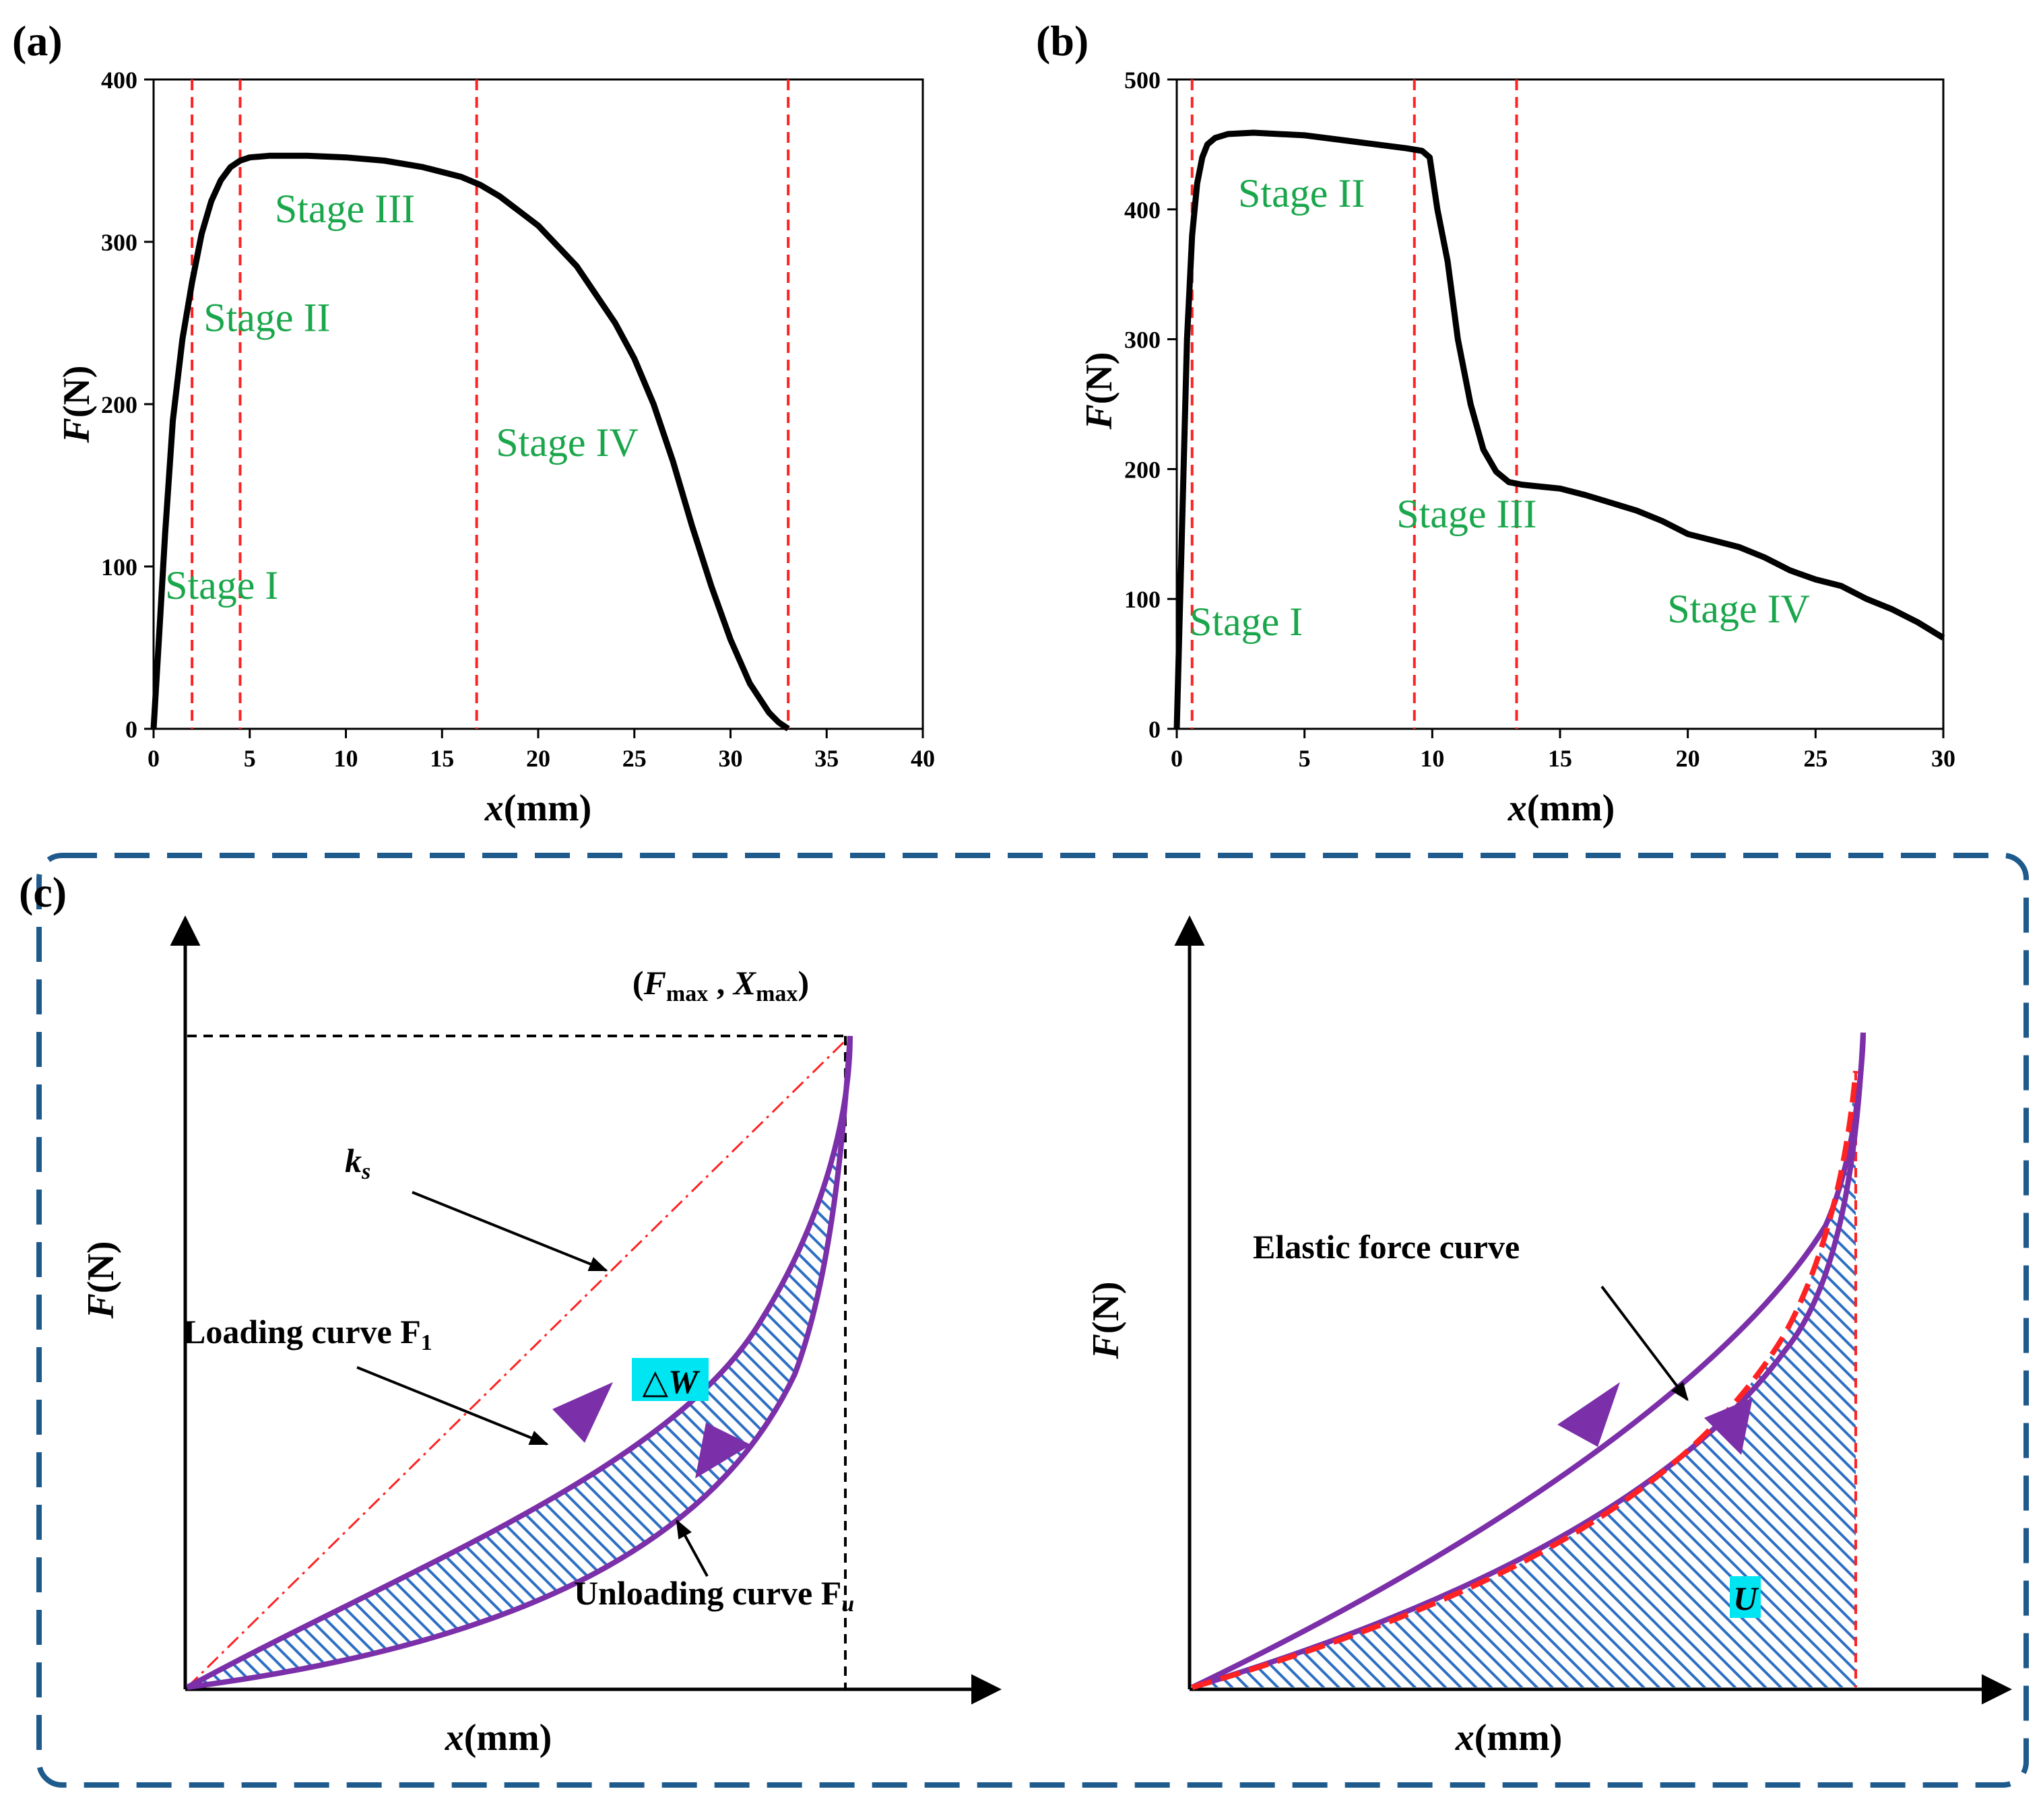 Image resolution: width=2043 pixels, height=1820 pixels. What do you see at coordinates (1099, 417) in the screenshot?
I see `panel-b-y-var: F` at bounding box center [1099, 417].